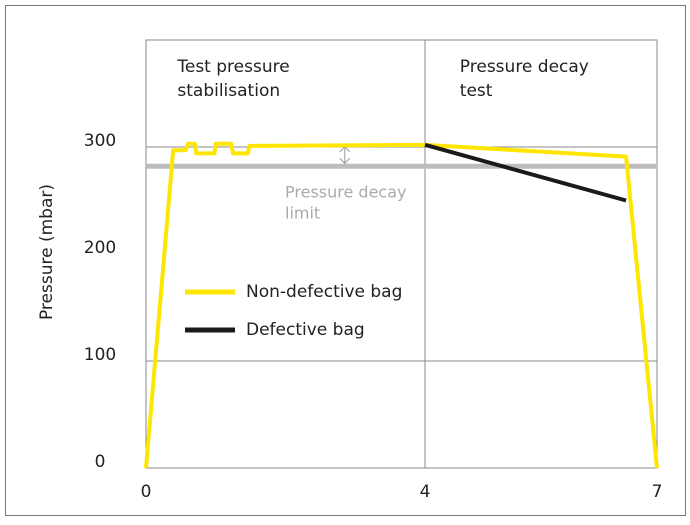  What do you see at coordinates (228, 91) in the screenshot?
I see `section-label: stabilisation` at bounding box center [228, 91].